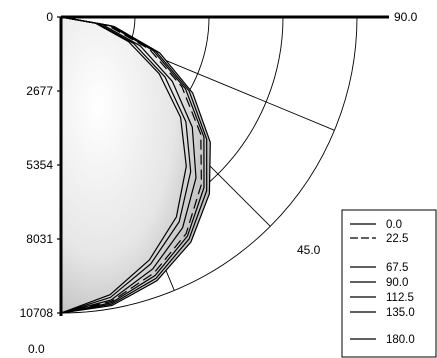  Describe the element at coordinates (397, 283) in the screenshot. I see `legend-label-3: 90.0` at that location.